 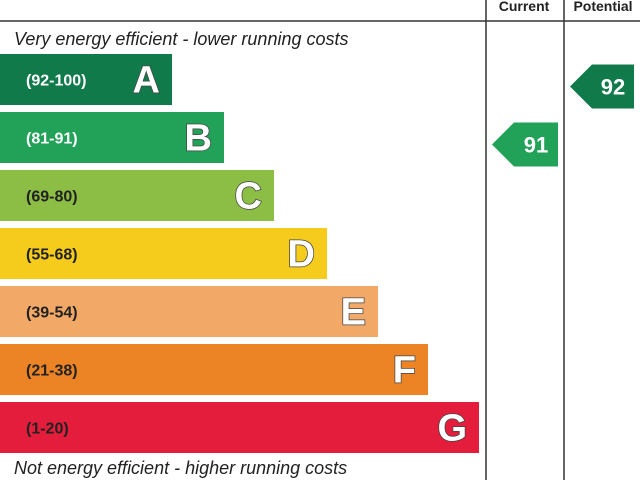 I want to click on potential-rating: 92, so click(x=602, y=86).